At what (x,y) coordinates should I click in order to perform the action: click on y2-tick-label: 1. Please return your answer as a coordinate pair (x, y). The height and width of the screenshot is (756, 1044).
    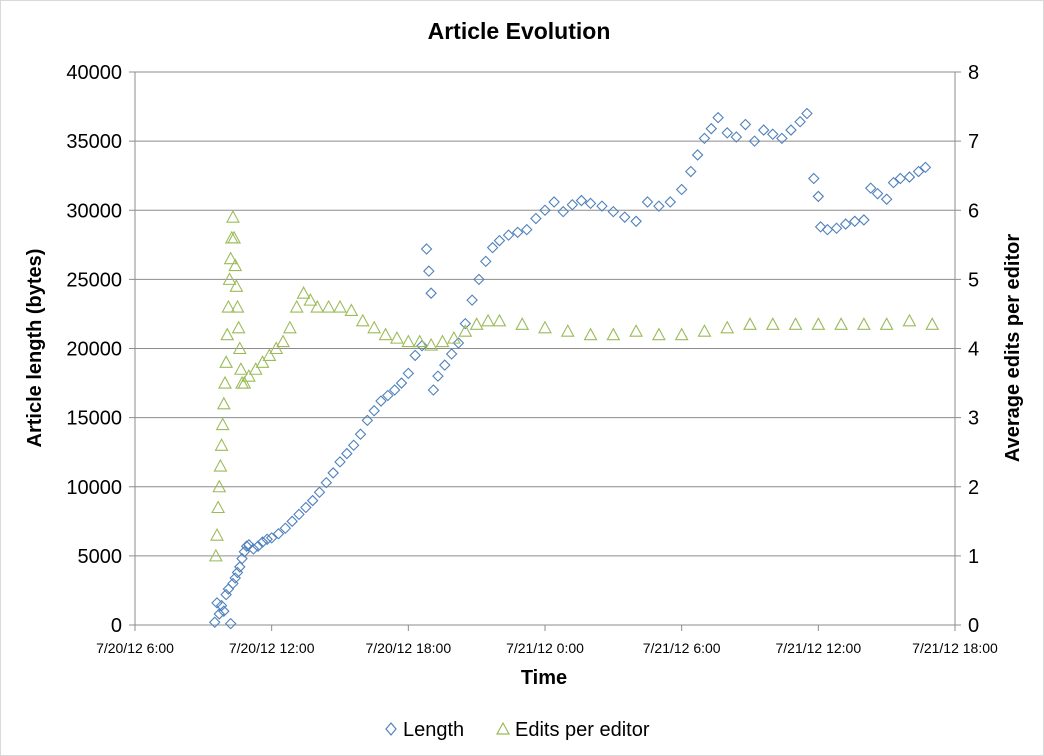
    Looking at the image, I should click on (973, 557).